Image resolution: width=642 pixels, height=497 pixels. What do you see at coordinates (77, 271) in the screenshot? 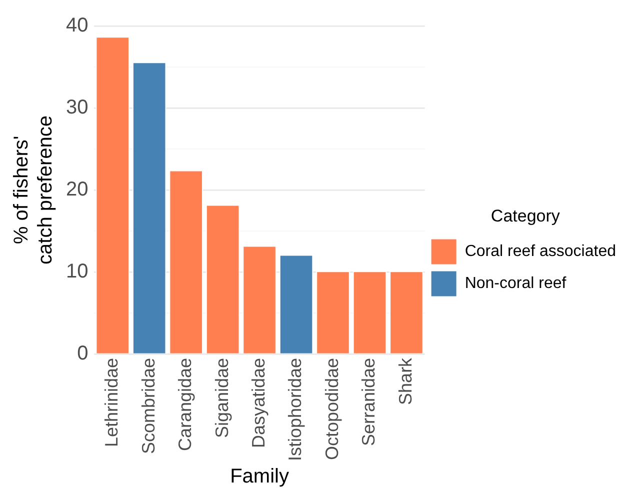
I see `y-tick-label: 10` at bounding box center [77, 271].